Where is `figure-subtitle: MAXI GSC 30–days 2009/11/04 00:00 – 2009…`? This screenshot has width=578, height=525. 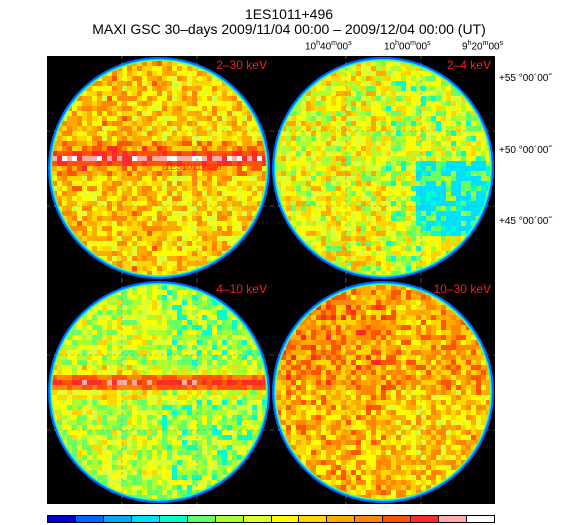
figure-subtitle: MAXI GSC 30–days 2009/11/04 00:00 – 2009… is located at coordinates (289, 29).